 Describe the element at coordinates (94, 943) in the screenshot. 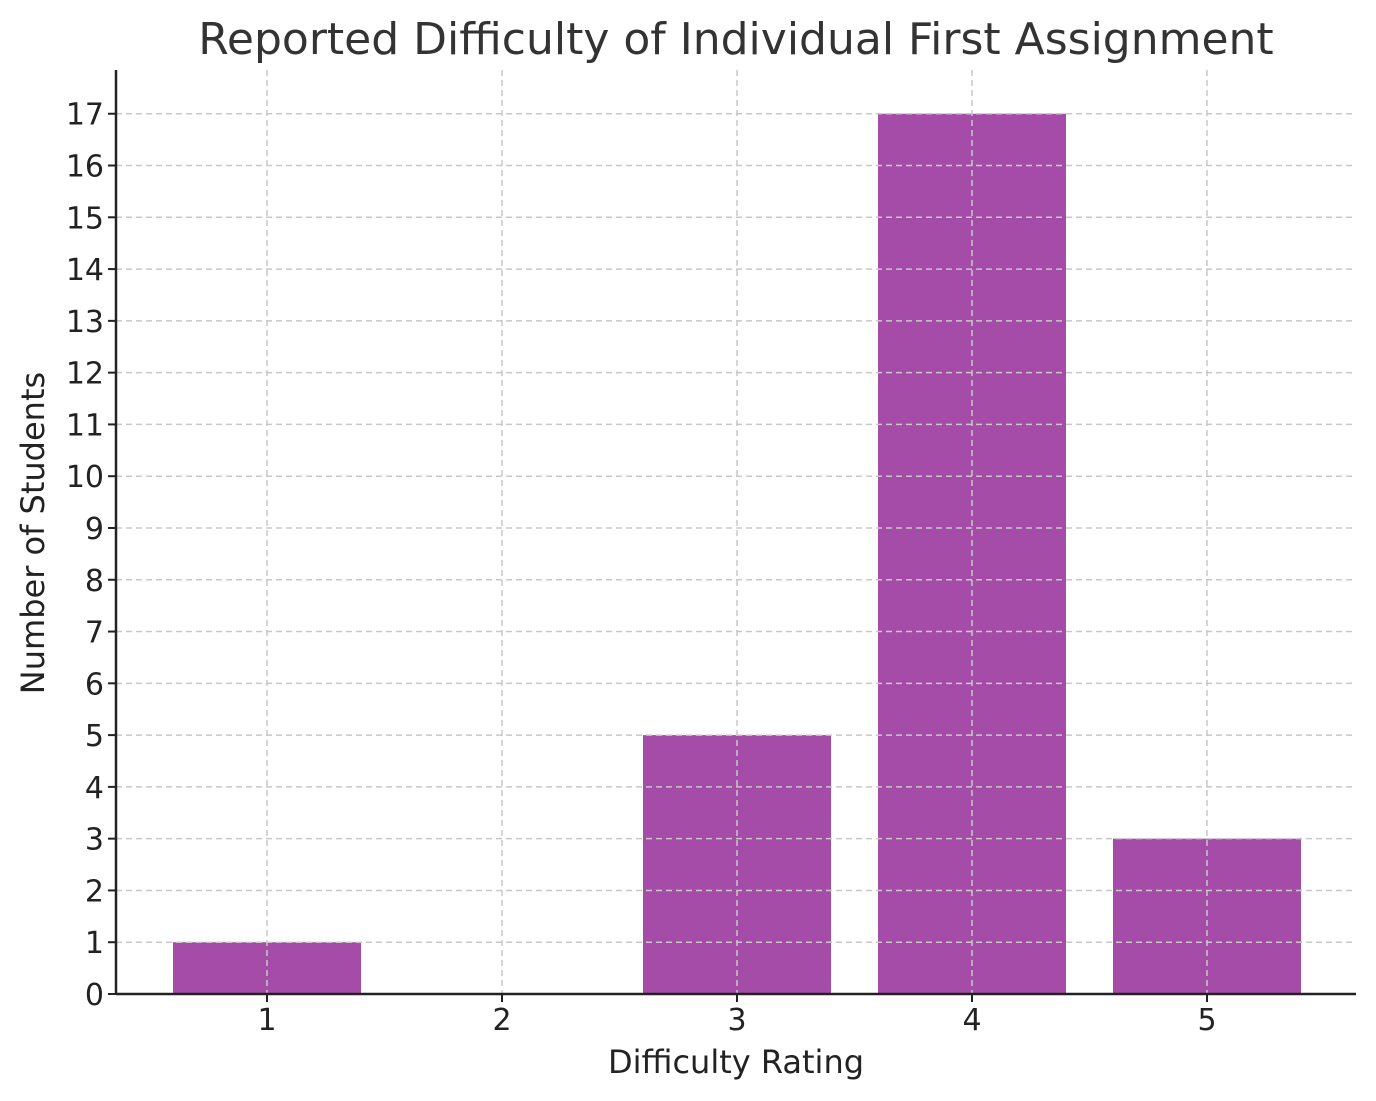

I see `y-tick-label: 1` at that location.